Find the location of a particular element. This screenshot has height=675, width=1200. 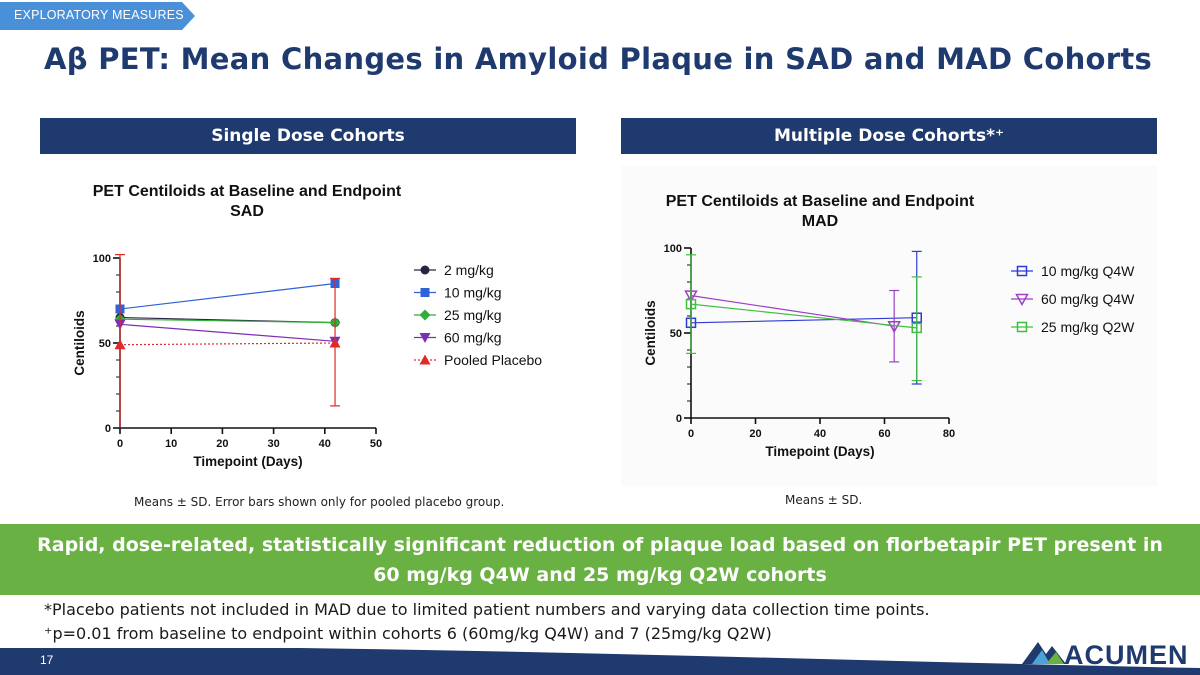

legend-item: 25 mg/kg is located at coordinates (458, 315).